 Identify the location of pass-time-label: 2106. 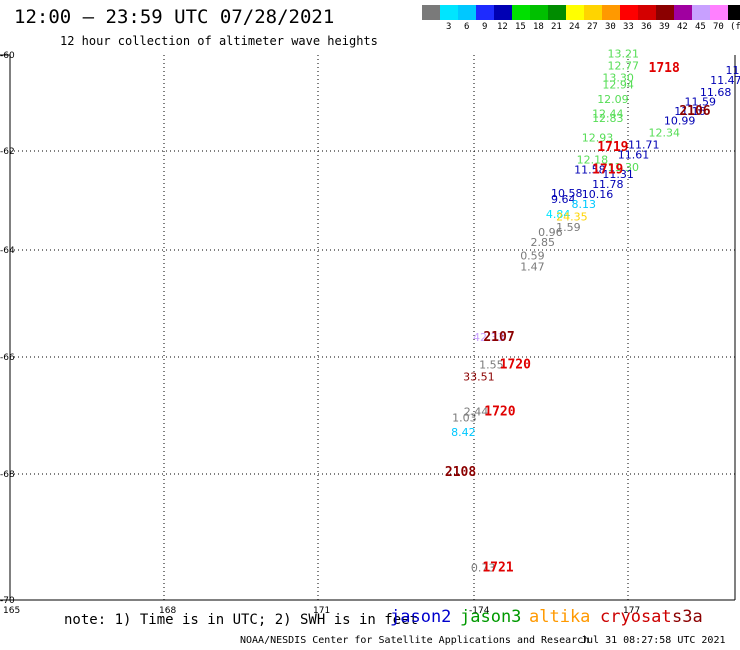
(694, 111).